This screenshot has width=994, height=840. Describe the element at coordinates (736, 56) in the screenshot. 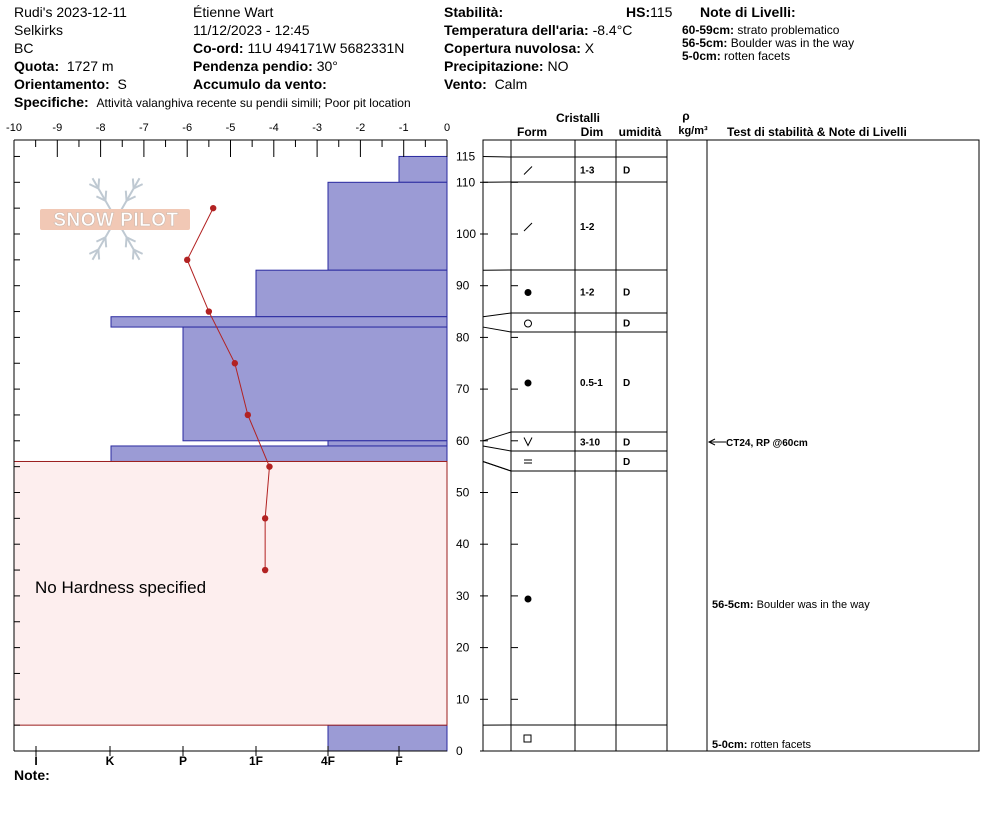

I see `layer-note: 5-0cm: rotten facets` at that location.